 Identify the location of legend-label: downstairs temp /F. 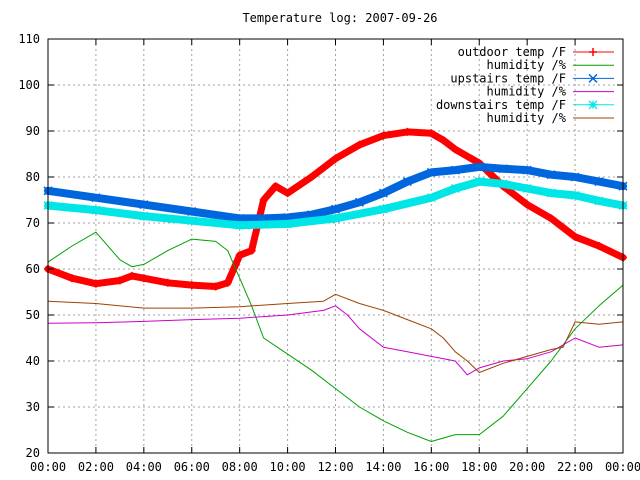
(501, 105).